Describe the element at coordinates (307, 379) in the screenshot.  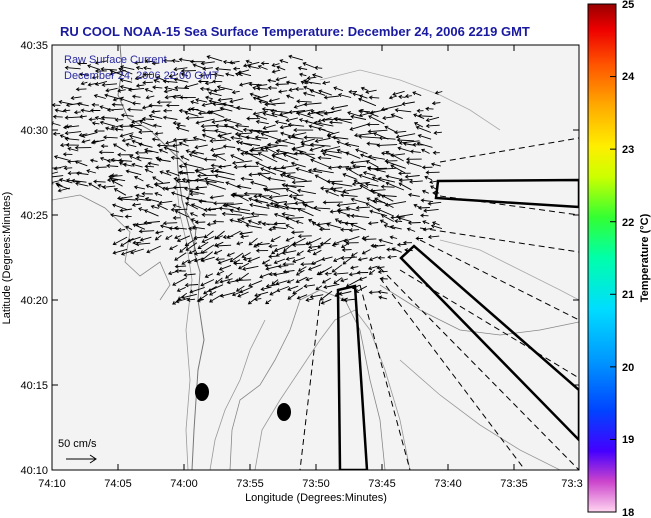
I see `bathymetry-contour` at that location.